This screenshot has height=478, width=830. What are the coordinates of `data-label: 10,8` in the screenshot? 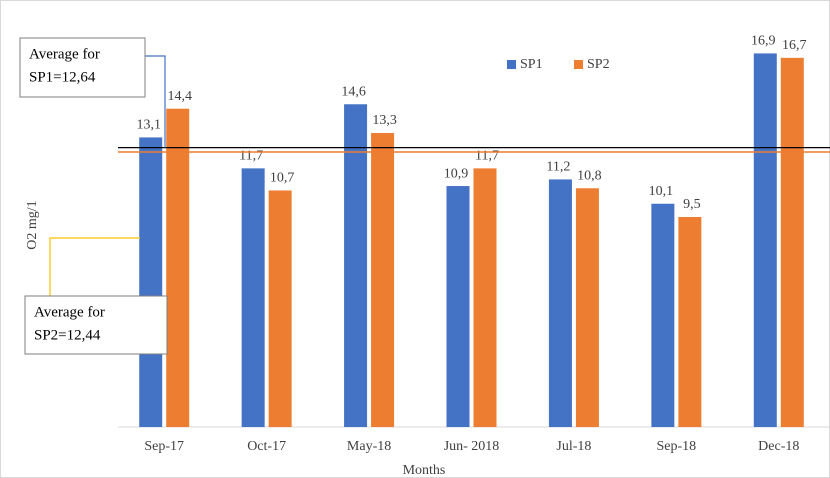 It's located at (589, 175).